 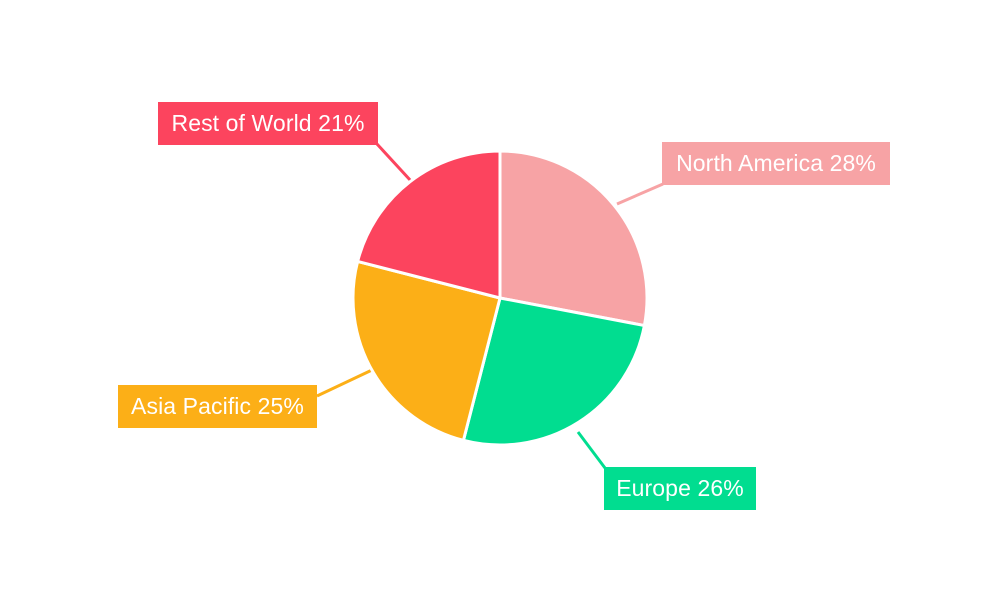 I want to click on pie-slice-label-rest-of-world: Rest of World 21%, so click(x=268, y=123).